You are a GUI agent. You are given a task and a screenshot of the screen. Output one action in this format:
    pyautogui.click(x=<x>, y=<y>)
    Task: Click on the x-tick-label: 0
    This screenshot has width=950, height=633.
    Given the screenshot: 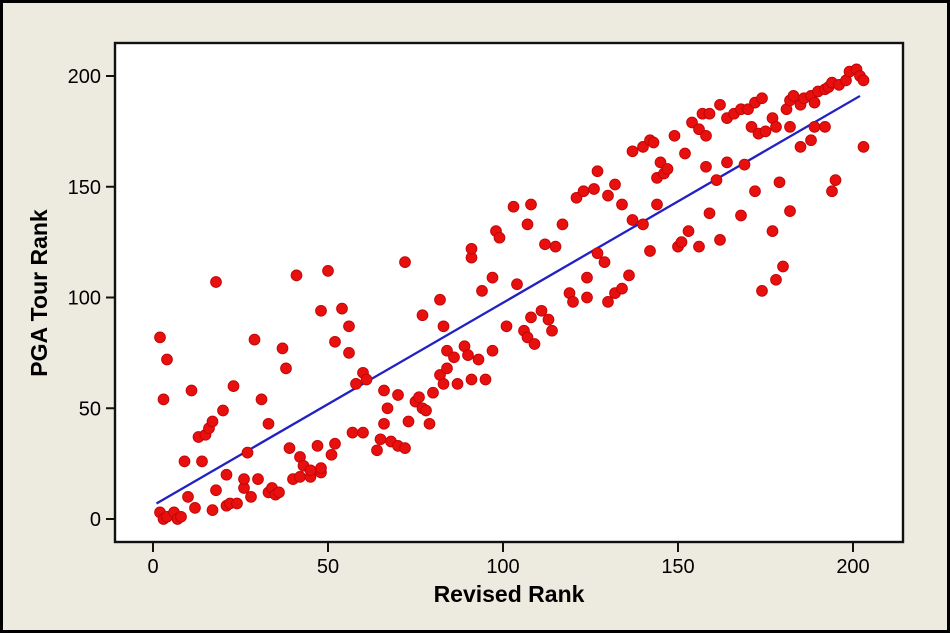 What is the action you would take?
    pyautogui.click(x=152, y=567)
    